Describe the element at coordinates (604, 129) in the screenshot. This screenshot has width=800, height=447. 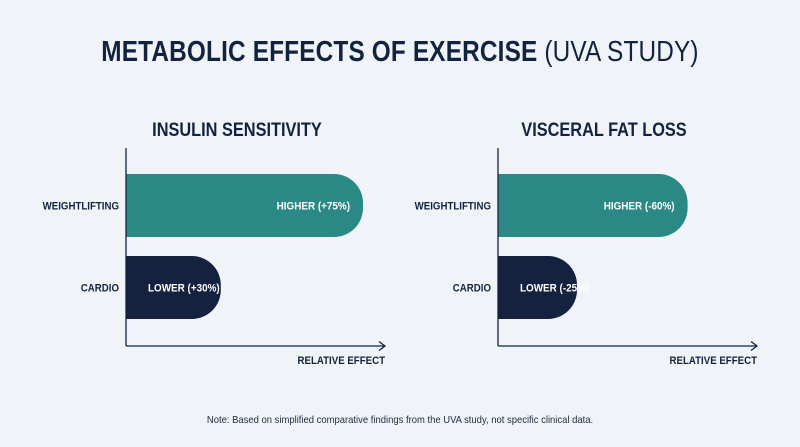
I see `visceral-fat-loss-title: VISCERAL FAT LOSS` at that location.